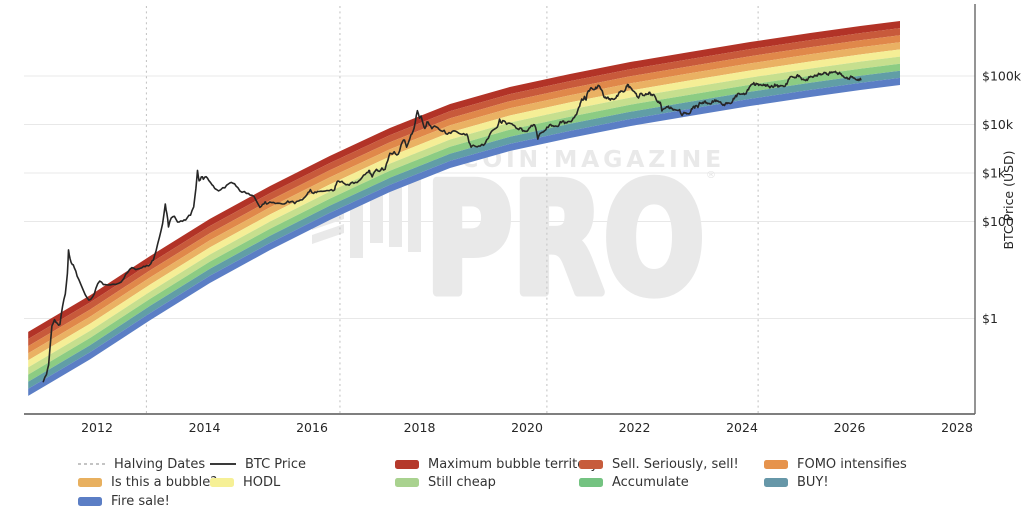  Describe the element at coordinates (796, 483) in the screenshot. I see `legend-item: BUY!` at that location.